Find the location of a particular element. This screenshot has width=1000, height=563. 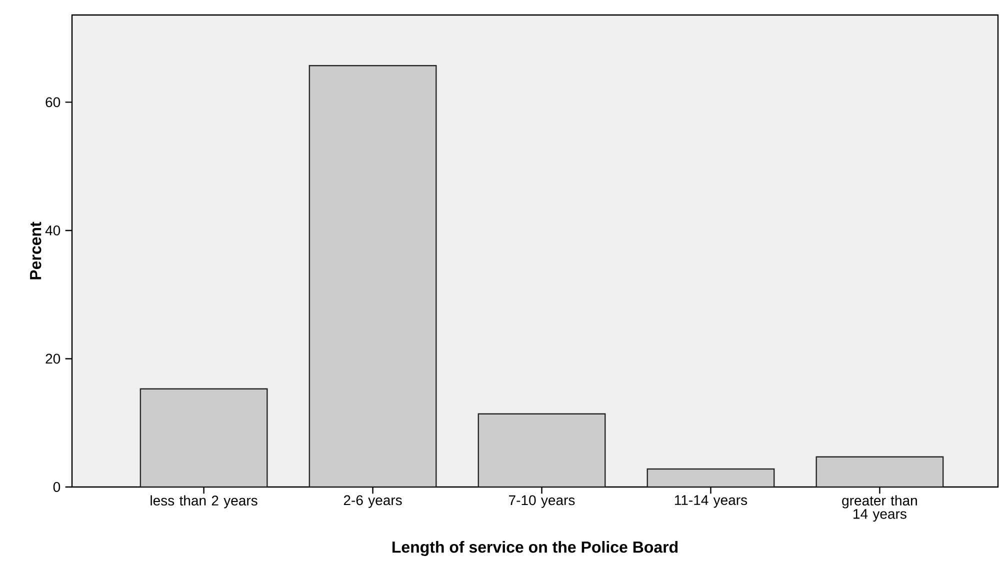

x-axis-title: Length of service on the Police Board is located at coordinates (535, 548).